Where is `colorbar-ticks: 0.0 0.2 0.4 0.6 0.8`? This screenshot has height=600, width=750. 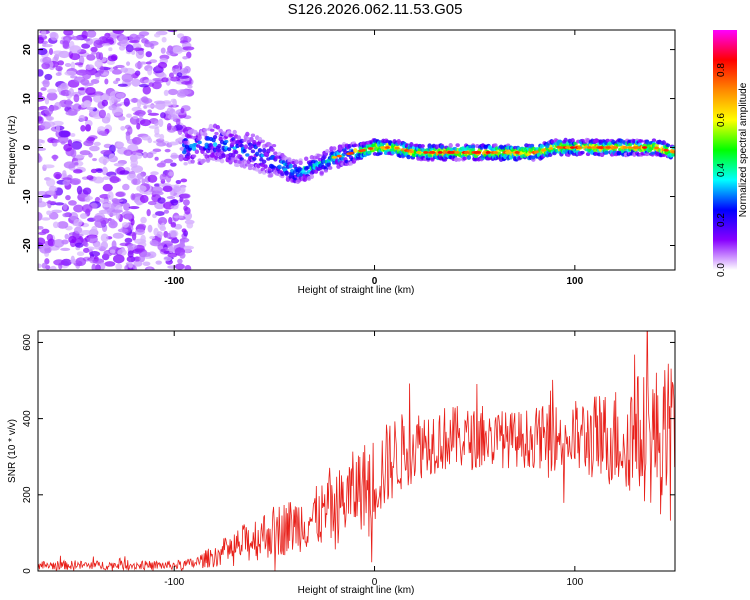 colorbar-ticks: 0.0 0.2 0.4 0.6 0.8 is located at coordinates (721, 170).